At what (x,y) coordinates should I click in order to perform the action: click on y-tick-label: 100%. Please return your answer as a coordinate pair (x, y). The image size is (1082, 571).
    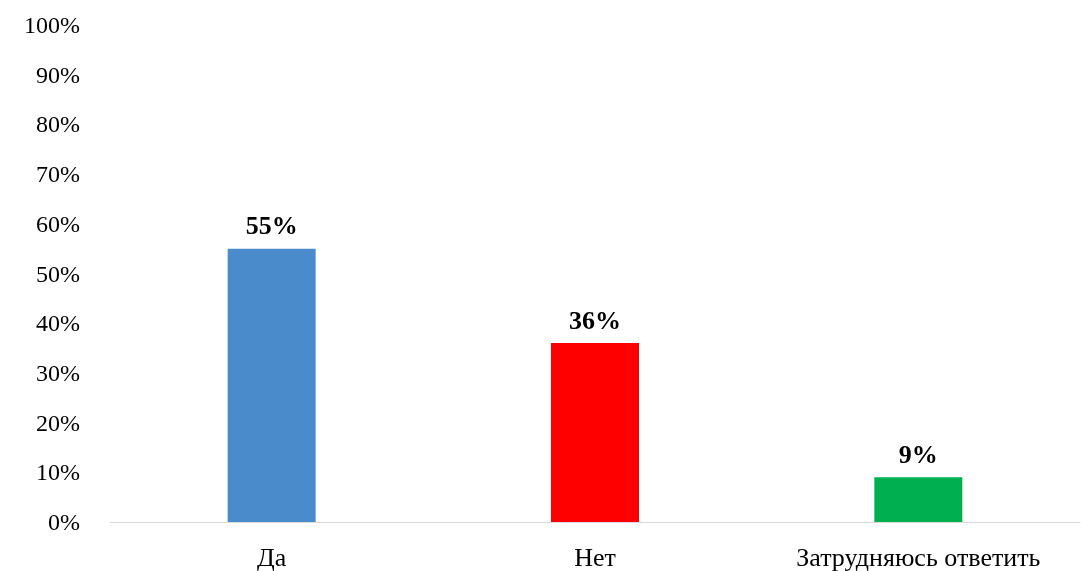
    Looking at the image, I should click on (52, 25).